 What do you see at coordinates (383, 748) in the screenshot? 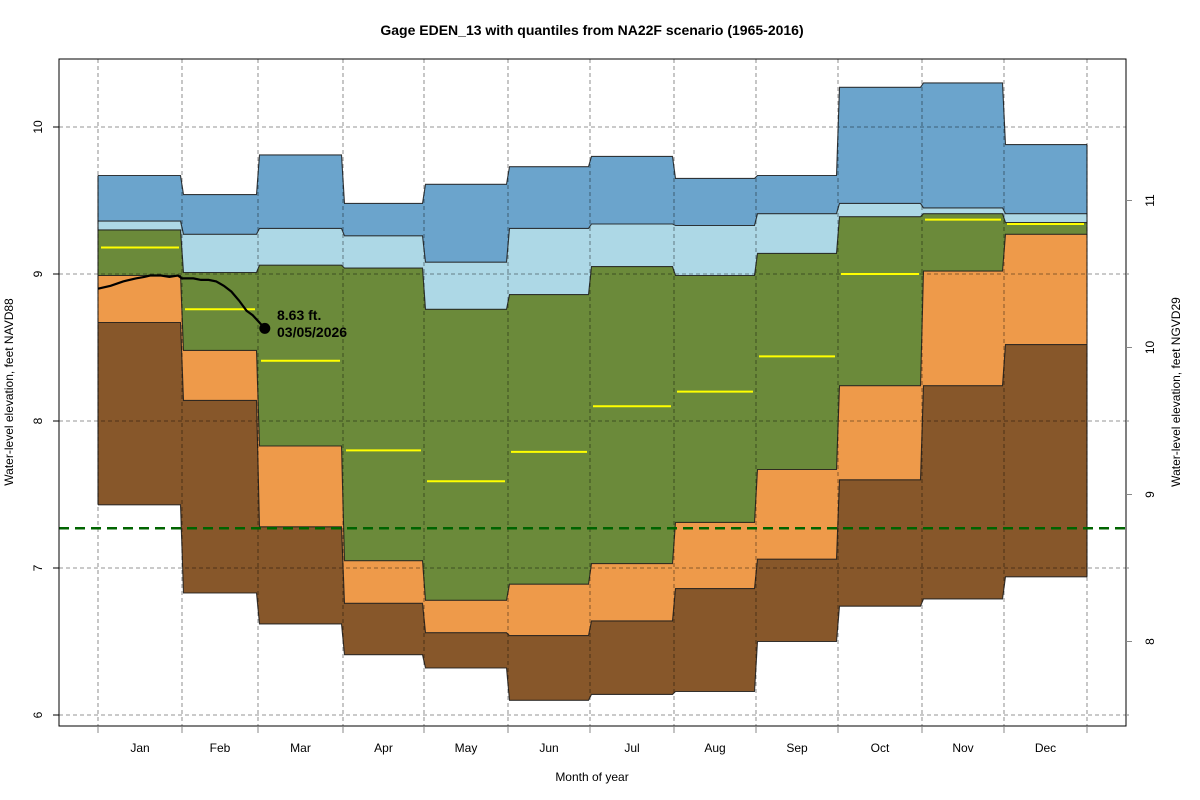
I see `x-tick-label-apr: Apr` at bounding box center [383, 748].